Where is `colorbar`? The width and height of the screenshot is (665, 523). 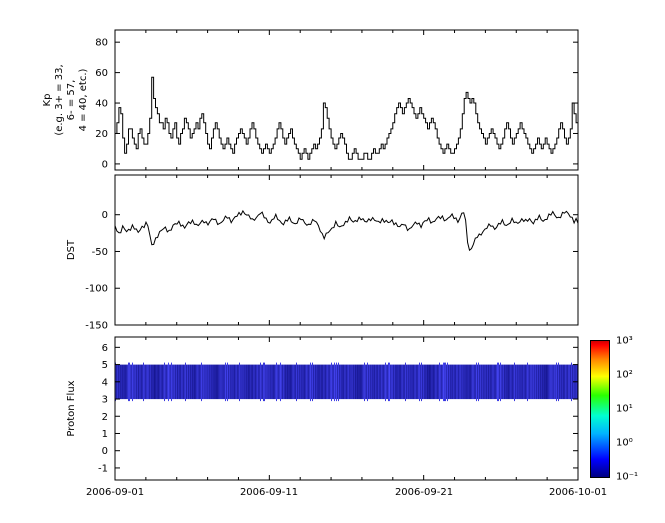 colorbar is located at coordinates (600, 409).